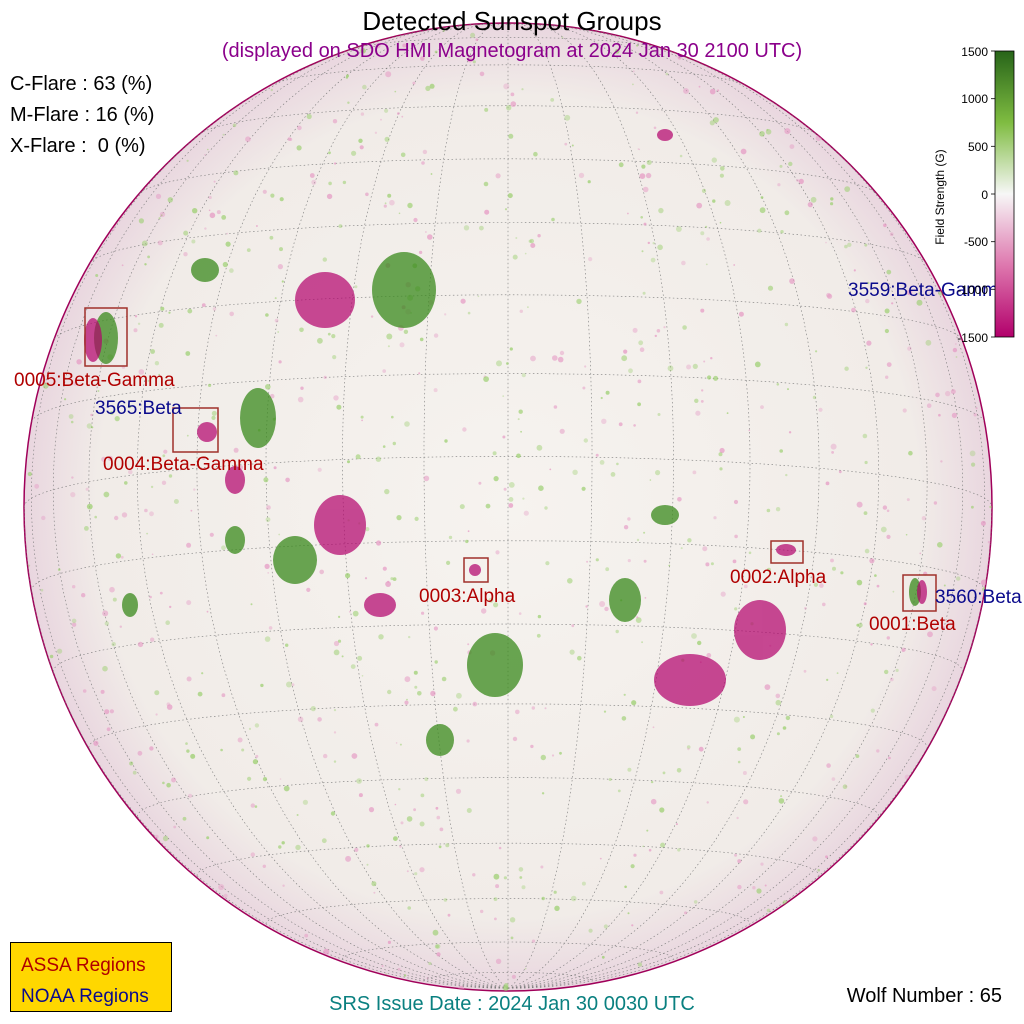  I want to click on colorbar-tick-label: -1500, so click(972, 338).